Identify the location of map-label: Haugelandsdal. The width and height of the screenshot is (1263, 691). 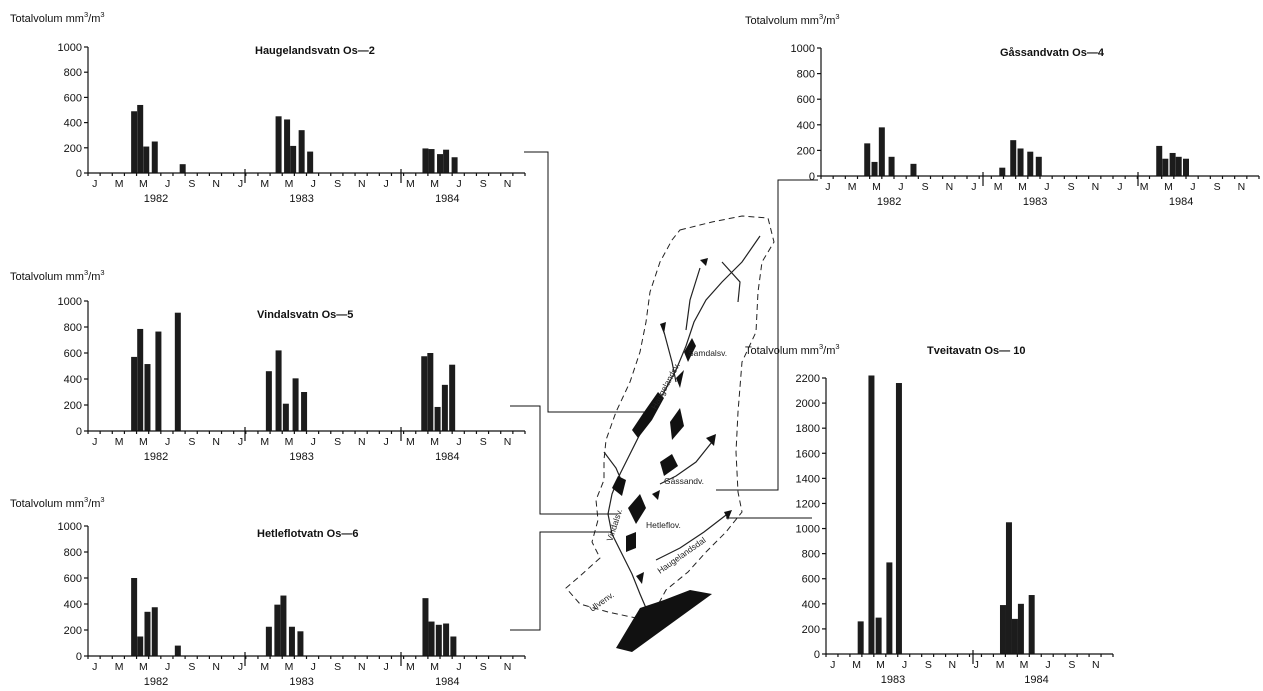
(681, 555).